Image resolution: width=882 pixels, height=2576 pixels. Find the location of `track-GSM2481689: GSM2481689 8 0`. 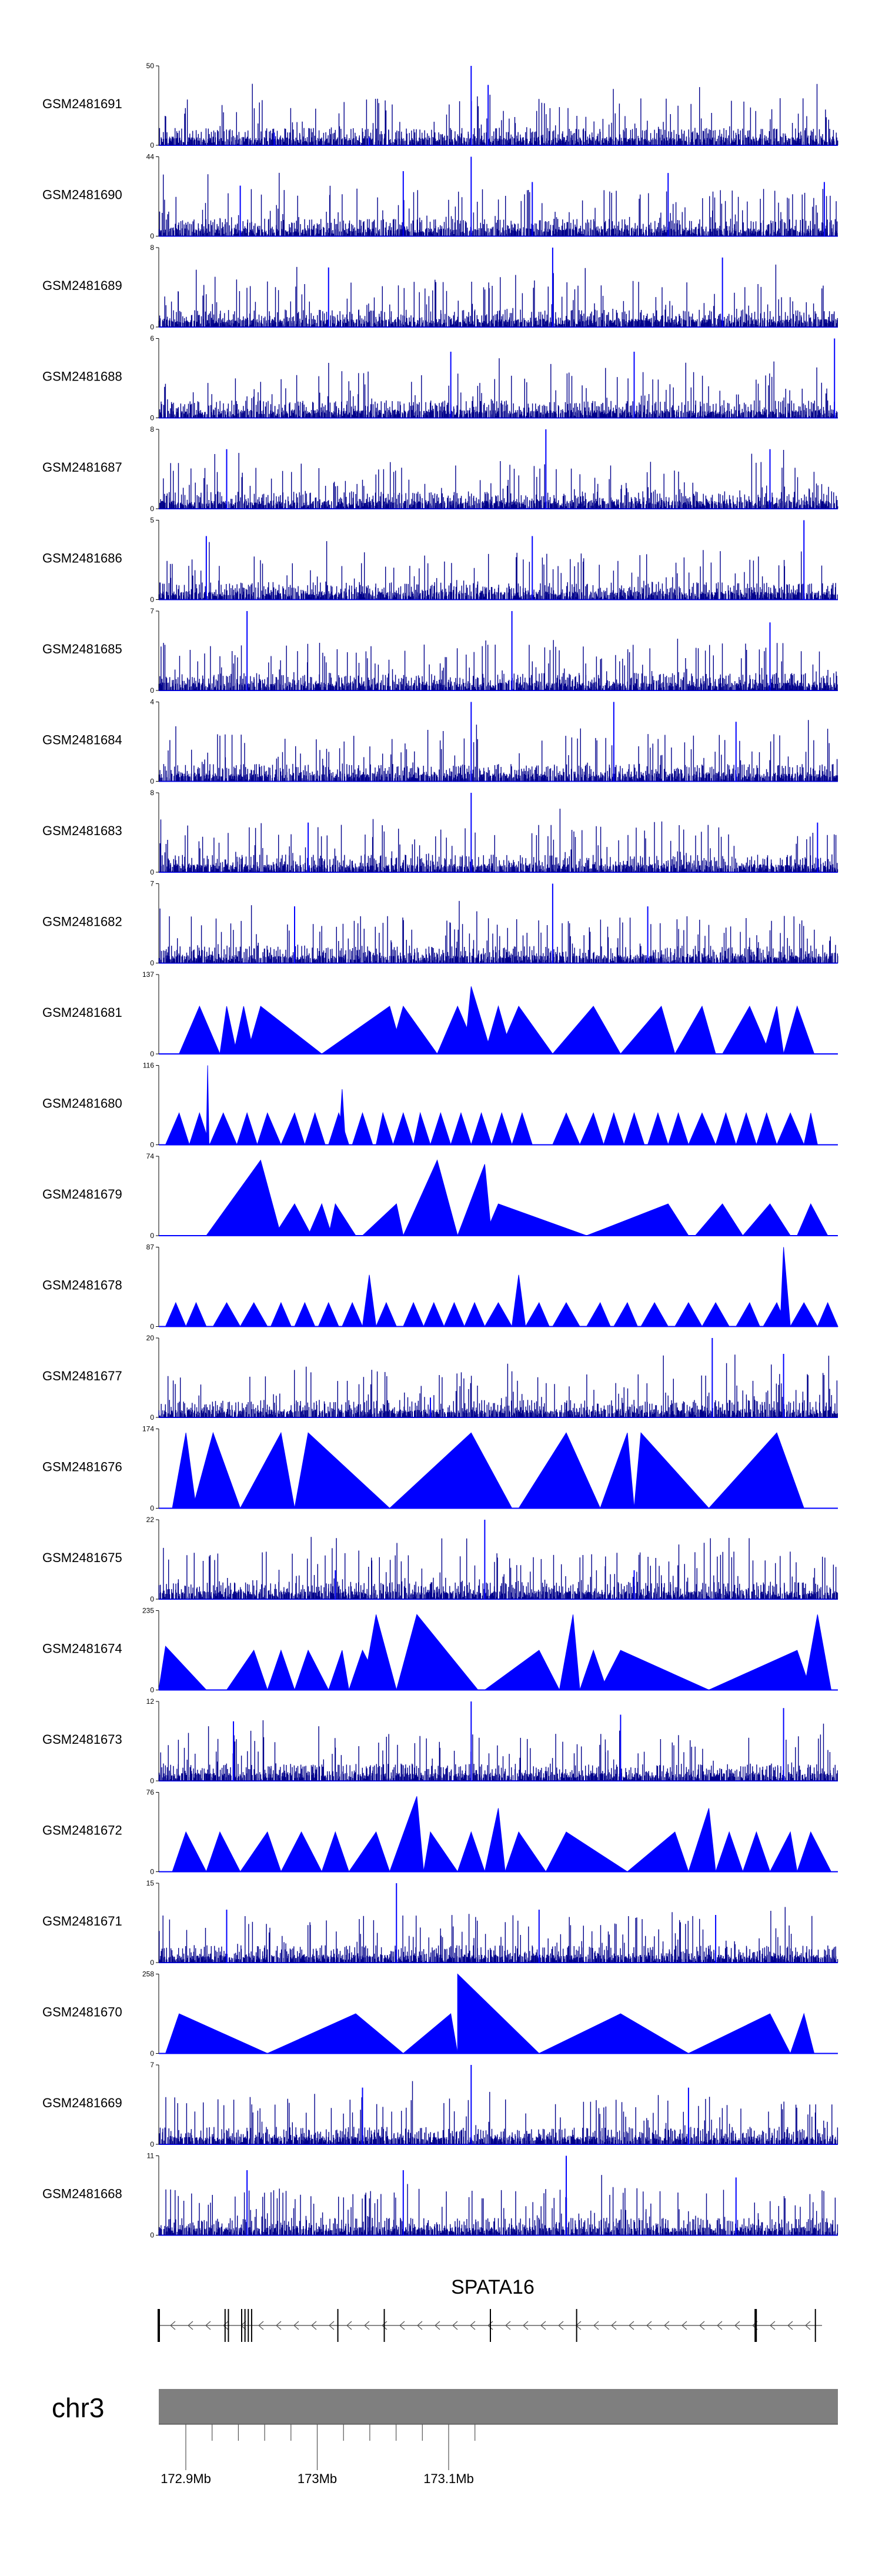

track-GSM2481689: GSM2481689 8 0 is located at coordinates (440, 287).